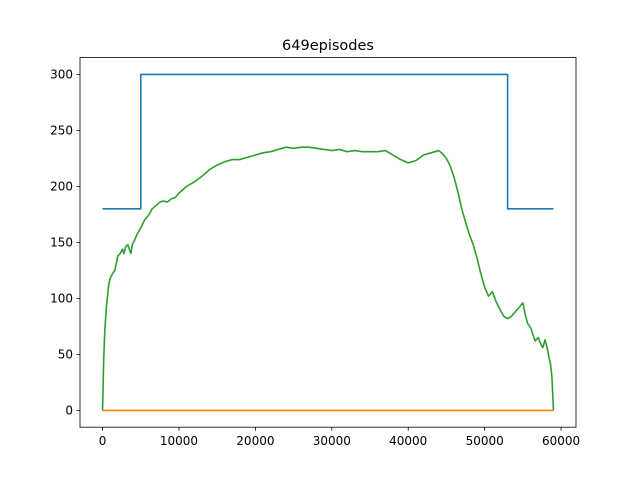 Image resolution: width=640 pixels, height=480 pixels. I want to click on x-tick-label: 20000, so click(255, 441).